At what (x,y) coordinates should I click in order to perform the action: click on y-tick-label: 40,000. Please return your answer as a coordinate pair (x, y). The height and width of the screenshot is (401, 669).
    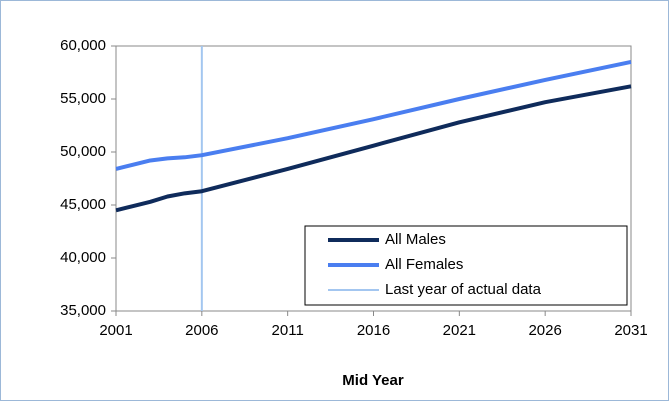
    Looking at the image, I should click on (83, 257).